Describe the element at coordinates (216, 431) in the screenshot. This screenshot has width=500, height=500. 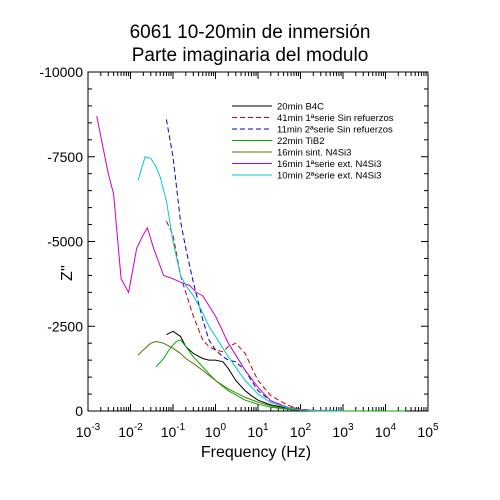
I see `x-tick-label: 10⁰` at that location.